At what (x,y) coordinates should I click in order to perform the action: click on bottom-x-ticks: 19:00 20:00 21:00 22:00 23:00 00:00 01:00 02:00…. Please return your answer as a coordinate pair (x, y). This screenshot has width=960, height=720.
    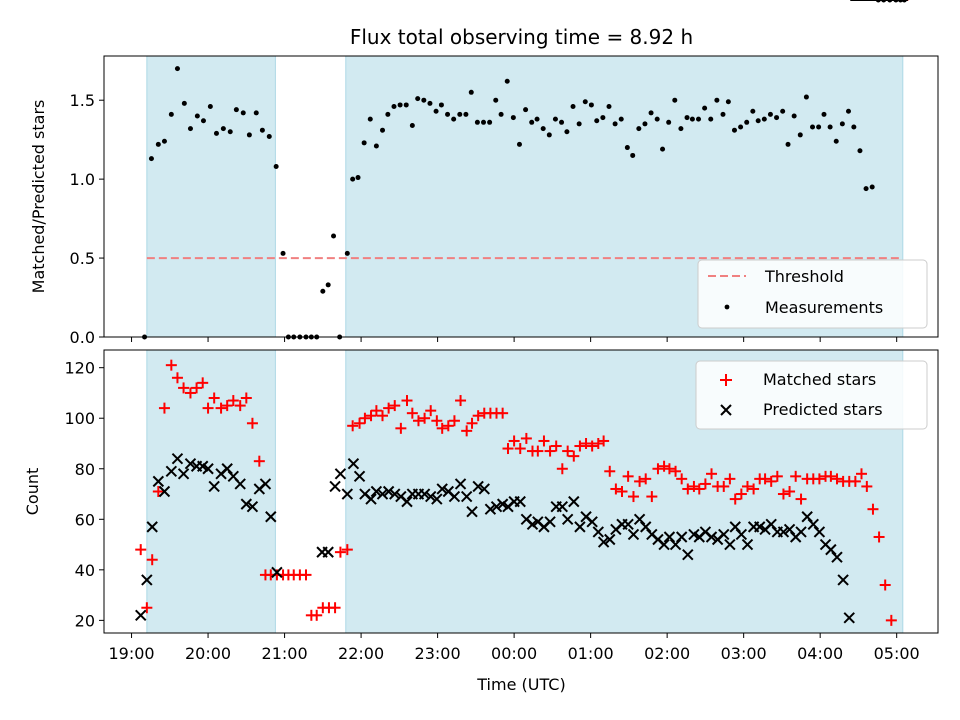
    Looking at the image, I should click on (514, 648).